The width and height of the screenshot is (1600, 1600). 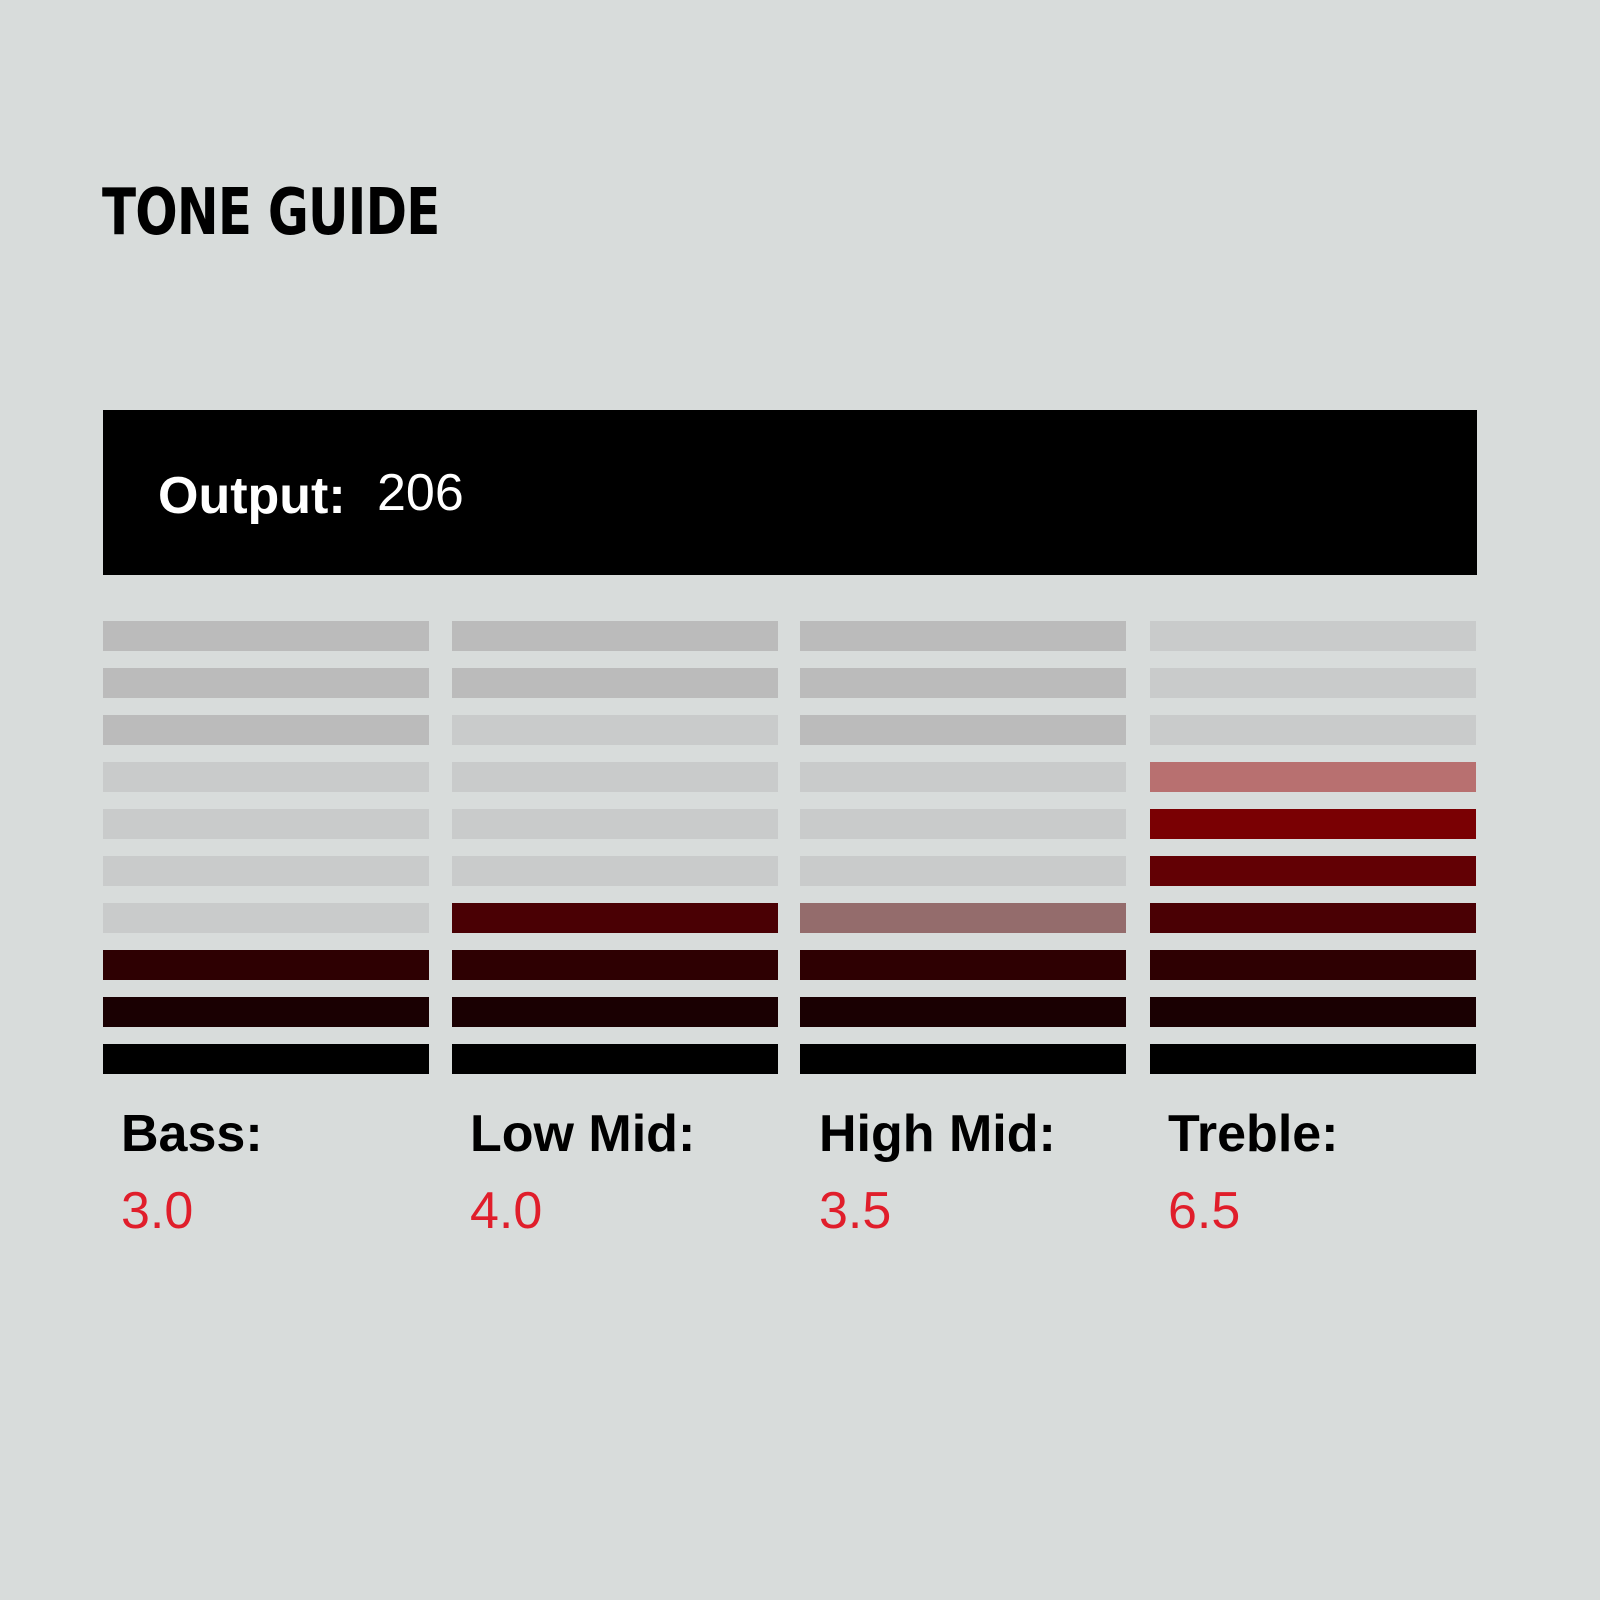 I want to click on bass-value: 3.0, so click(x=157, y=1211).